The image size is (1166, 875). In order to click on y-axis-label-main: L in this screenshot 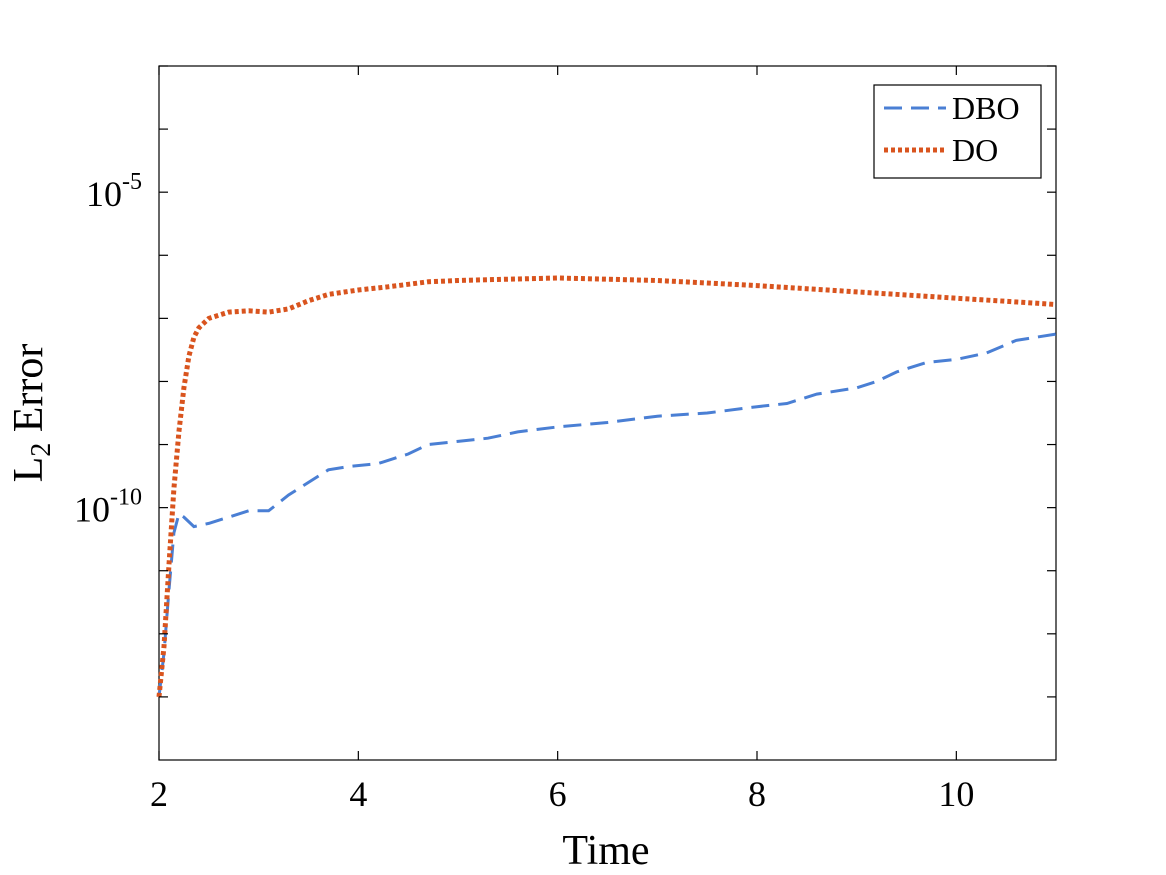, I will do `click(29, 470)`.